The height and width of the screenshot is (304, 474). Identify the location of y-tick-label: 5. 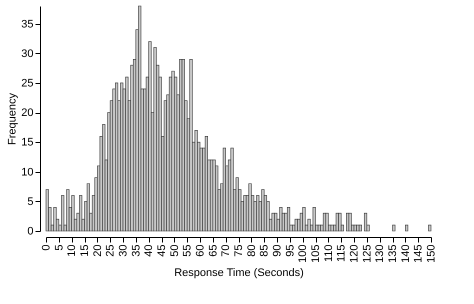
(30, 202).